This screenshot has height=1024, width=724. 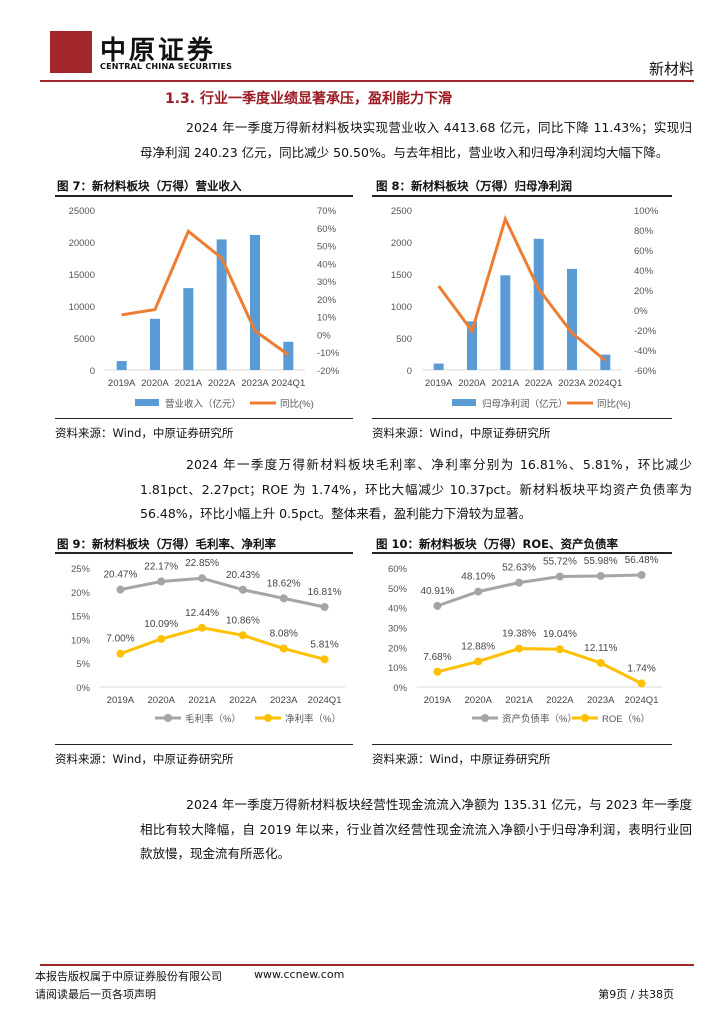 I want to click on y-tick-label: 5000, so click(x=84, y=339).